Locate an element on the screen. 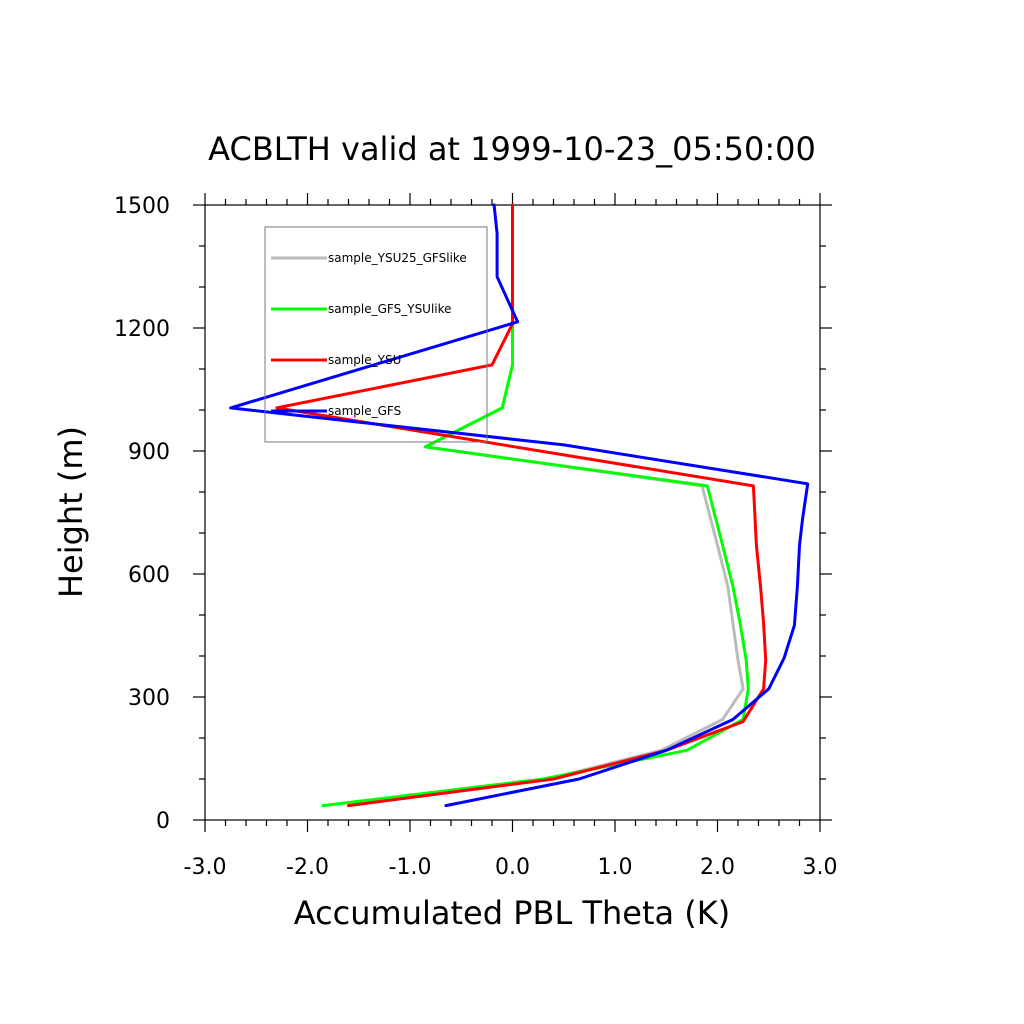  legend-label-sample-ysu25-gfslike: sample_YSU25_GFSlike is located at coordinates (397, 258).